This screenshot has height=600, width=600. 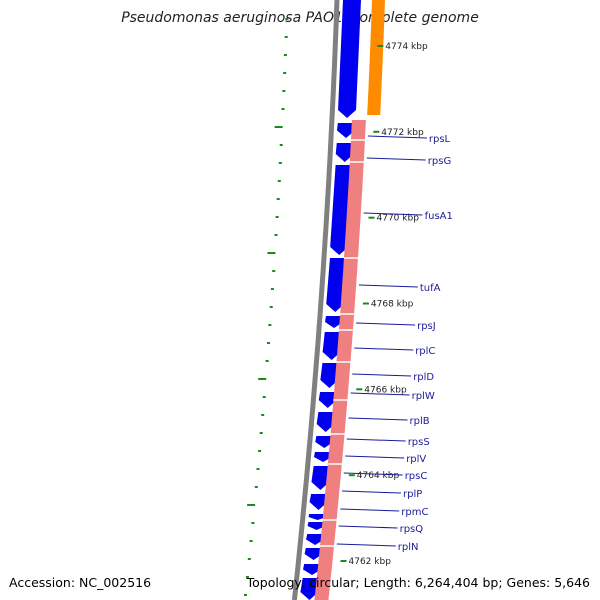 What do you see at coordinates (440, 139) in the screenshot?
I see `gene-label: rpsL` at bounding box center [440, 139].